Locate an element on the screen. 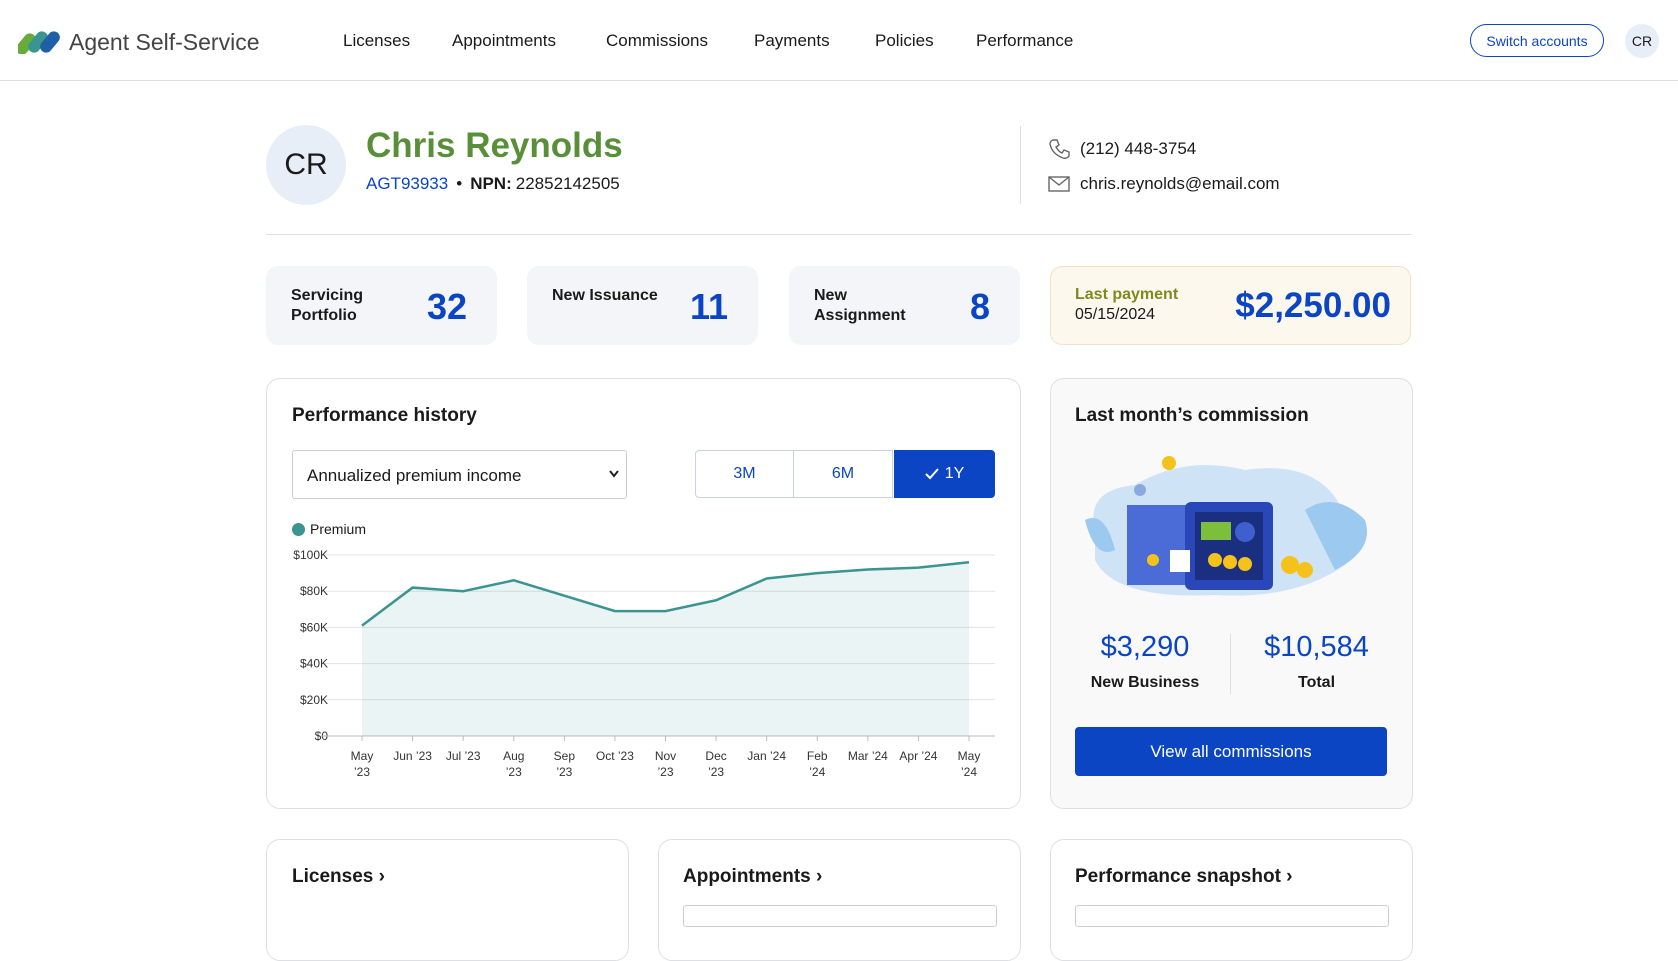 The height and width of the screenshot is (961, 1678). last-payment-card: Last payment 05/15/2024 $2,250.00 is located at coordinates (1230, 305).